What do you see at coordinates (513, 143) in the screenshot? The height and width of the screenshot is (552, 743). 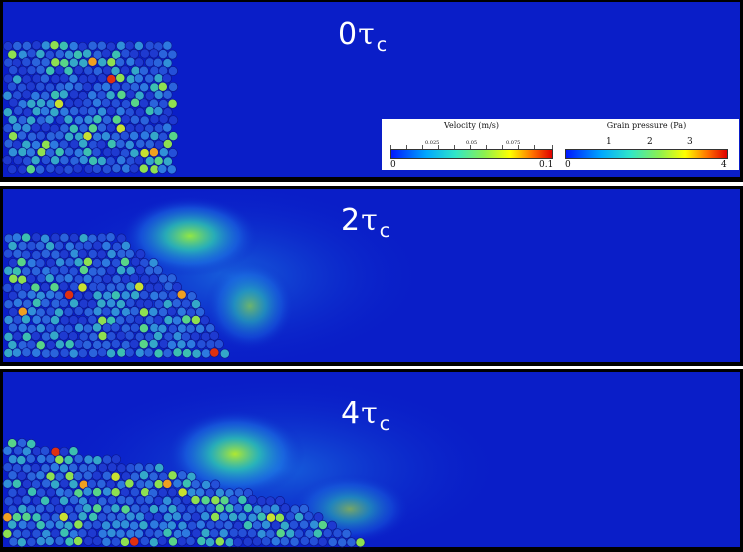 I see `velocity-tick: 0.075` at bounding box center [513, 143].